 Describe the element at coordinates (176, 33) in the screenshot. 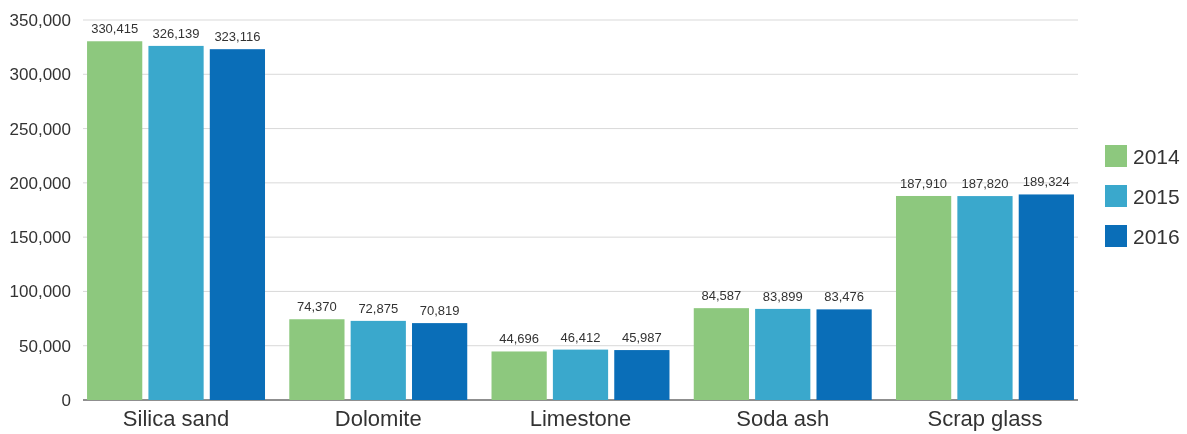

I see `data-label: 326,139` at that location.